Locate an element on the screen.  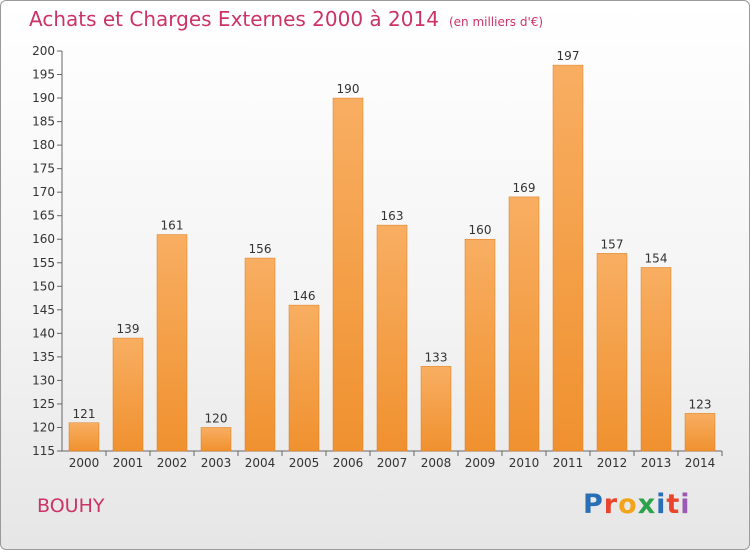
bar-value-label: 121 is located at coordinates (84, 414).